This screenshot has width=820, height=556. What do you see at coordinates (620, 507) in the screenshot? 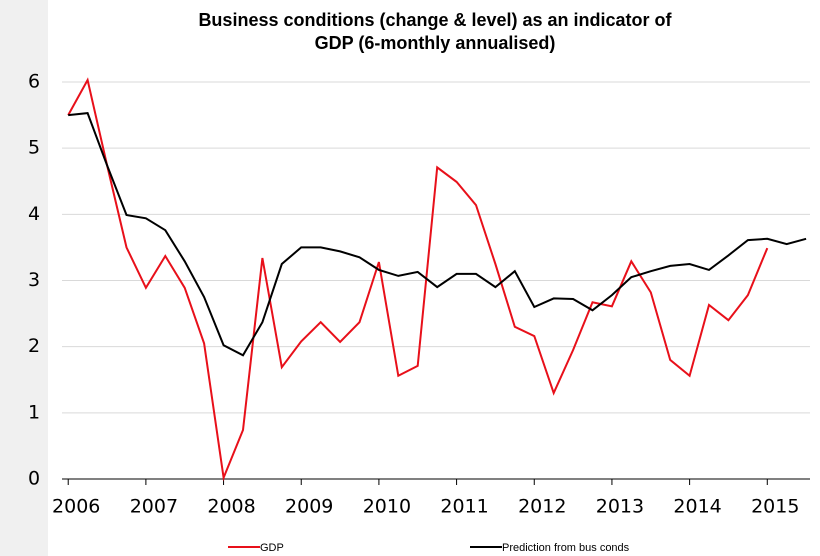
I see `x-tick-label: 2013` at bounding box center [620, 507].